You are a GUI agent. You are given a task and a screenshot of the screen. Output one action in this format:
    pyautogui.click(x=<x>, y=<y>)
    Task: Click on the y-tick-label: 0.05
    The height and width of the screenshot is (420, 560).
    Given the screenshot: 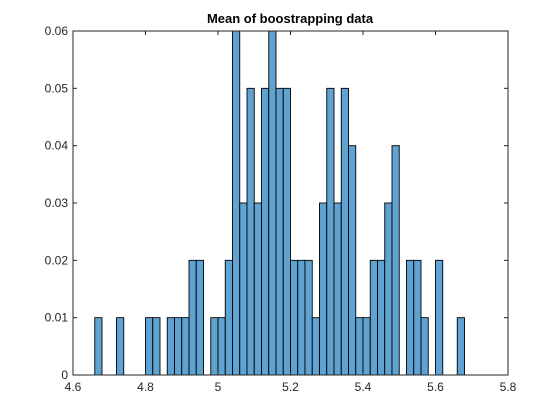 What is the action you would take?
    pyautogui.click(x=57, y=88)
    